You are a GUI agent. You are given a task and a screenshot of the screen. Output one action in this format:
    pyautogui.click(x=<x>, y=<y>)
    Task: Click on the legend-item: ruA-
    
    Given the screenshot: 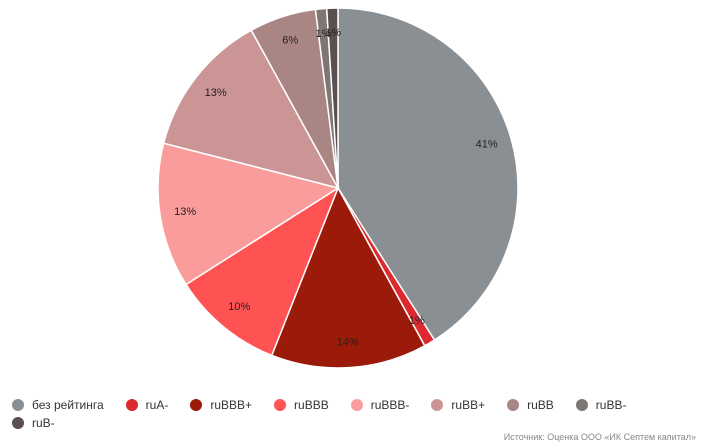 What is the action you would take?
    pyautogui.click(x=147, y=405)
    